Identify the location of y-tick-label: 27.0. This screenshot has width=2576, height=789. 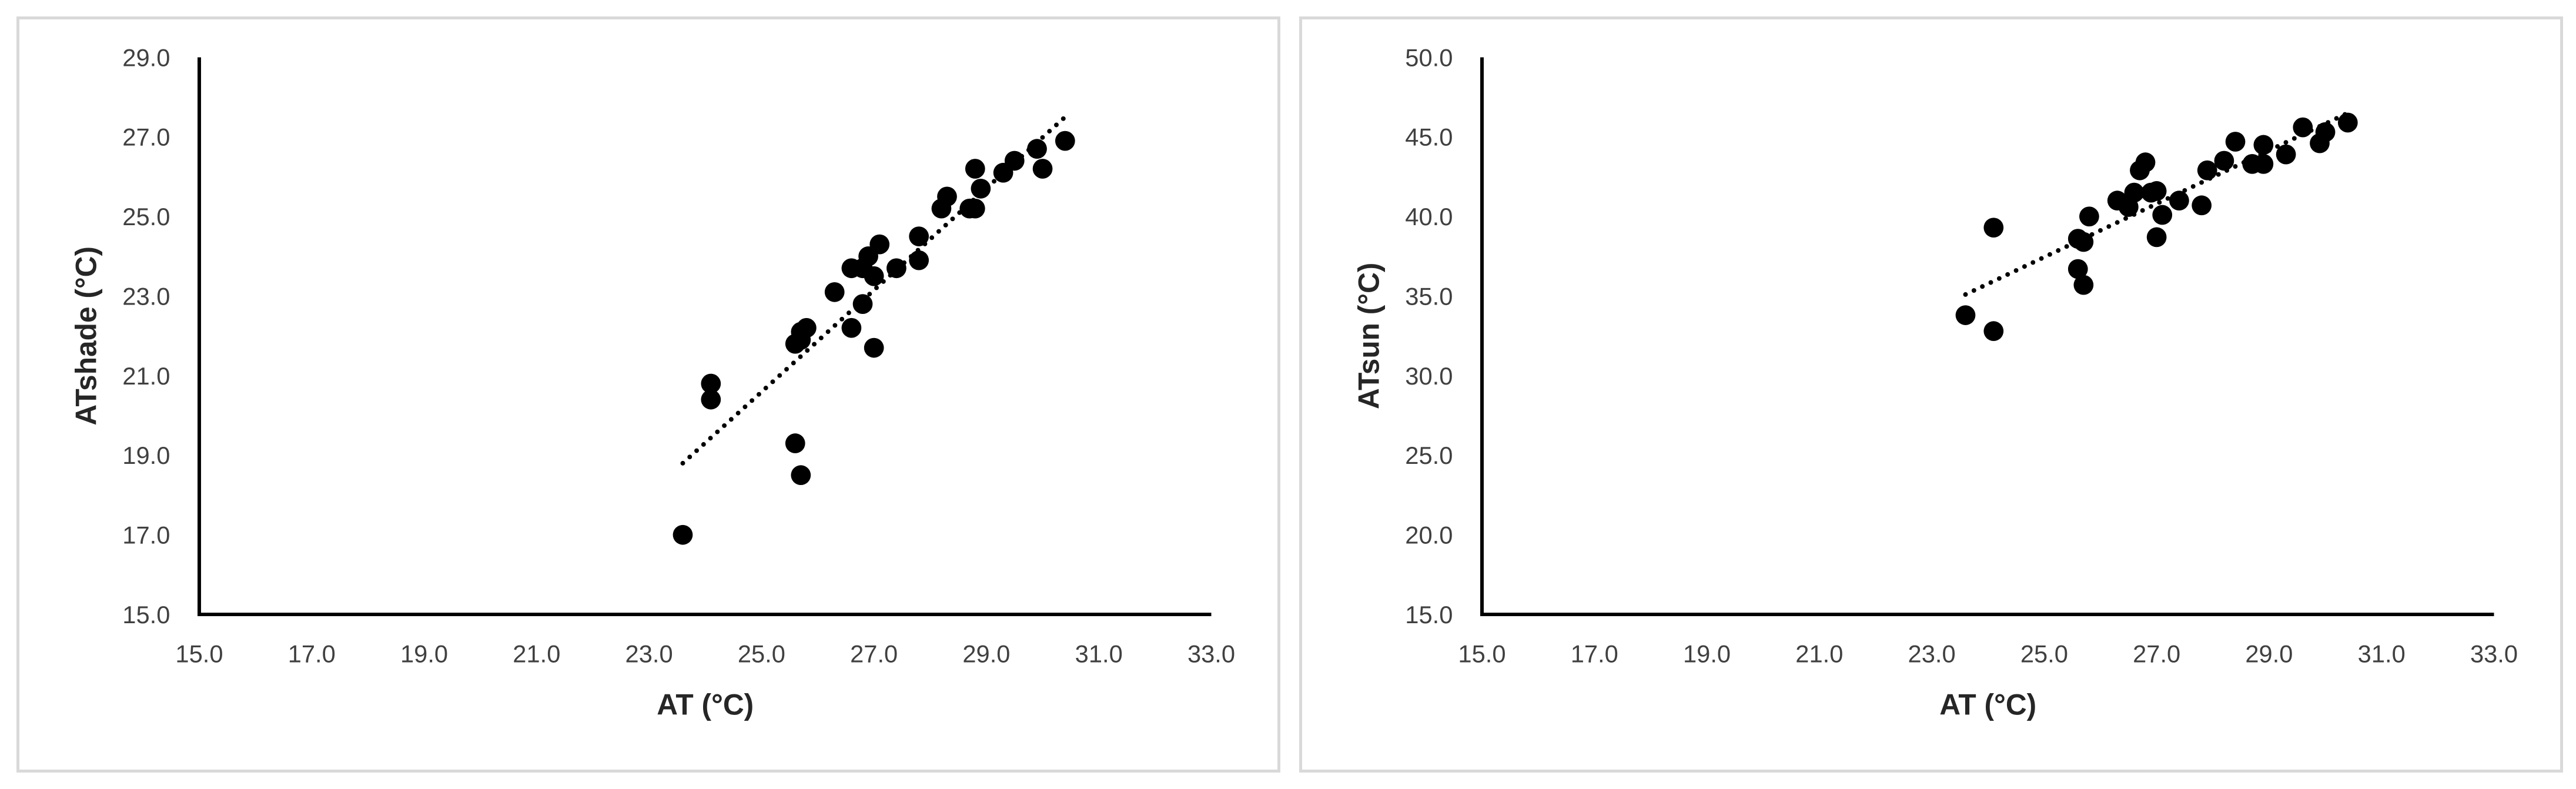
(146, 137).